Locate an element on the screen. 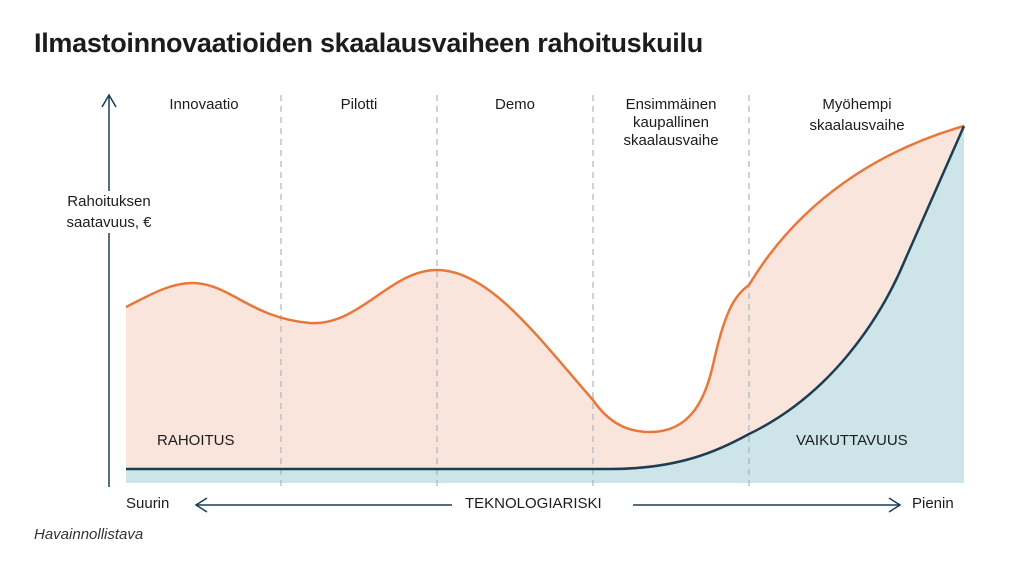 This screenshot has height=576, width=1024. x-axis-left-label: Suurin is located at coordinates (148, 503).